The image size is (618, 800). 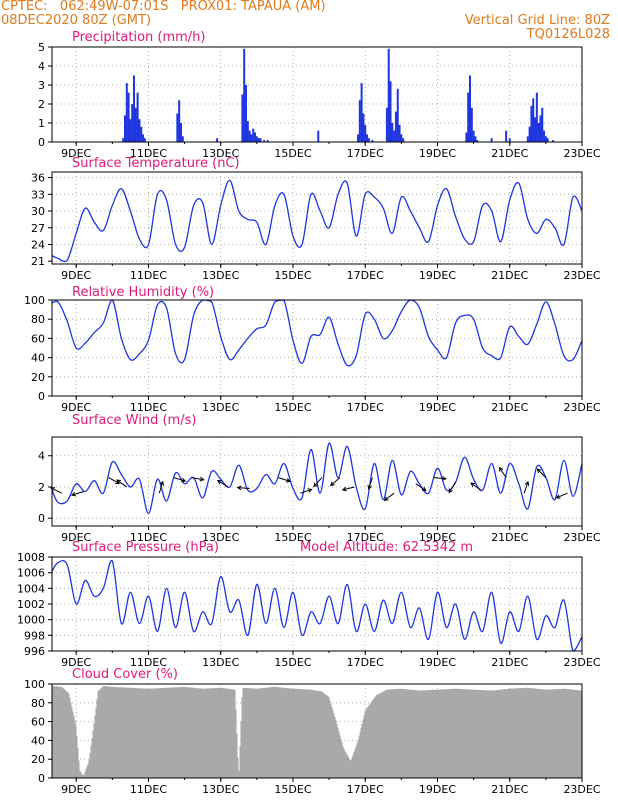 What do you see at coordinates (581, 662) in the screenshot?
I see `press-xtick-label: 23DEC` at bounding box center [581, 662].